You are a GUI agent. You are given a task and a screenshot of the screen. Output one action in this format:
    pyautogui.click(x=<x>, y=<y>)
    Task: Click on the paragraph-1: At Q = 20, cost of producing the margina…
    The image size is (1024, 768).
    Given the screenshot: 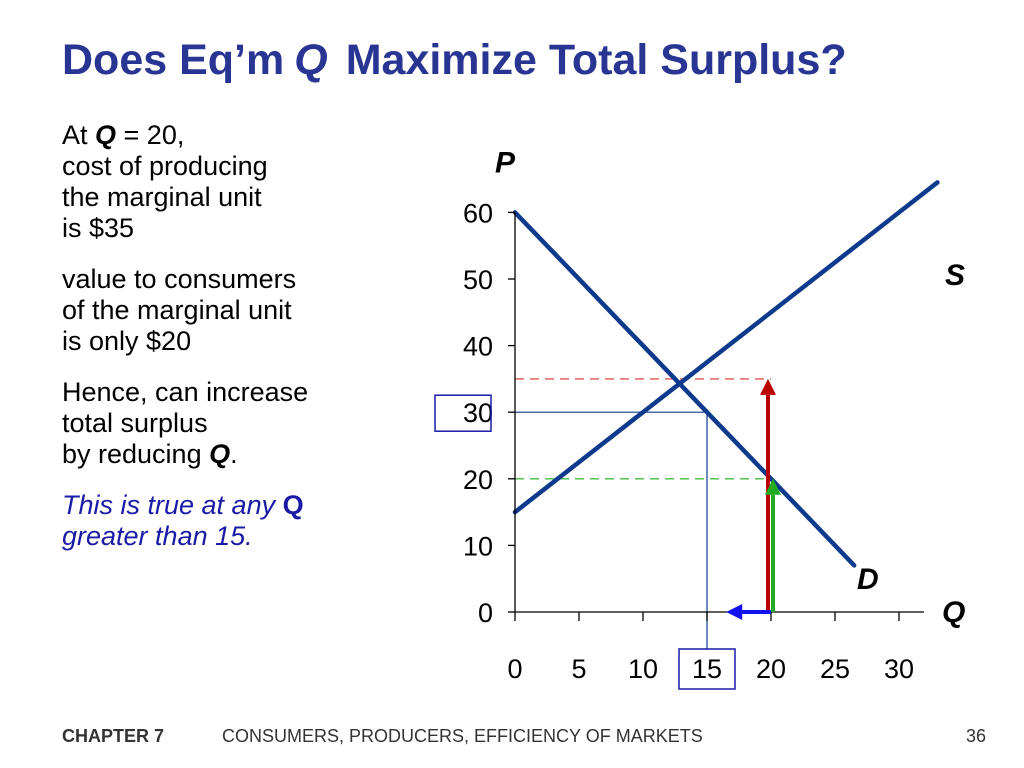 What is the action you would take?
    pyautogui.click(x=232, y=182)
    